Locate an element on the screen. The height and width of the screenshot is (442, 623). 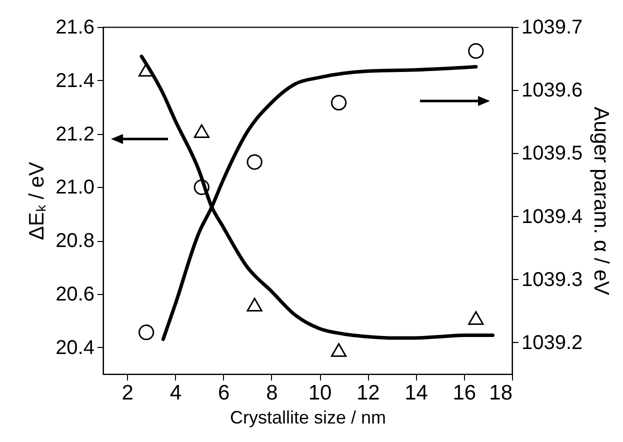
x-axis-title: Crystallite size / nm is located at coordinates (308, 418).